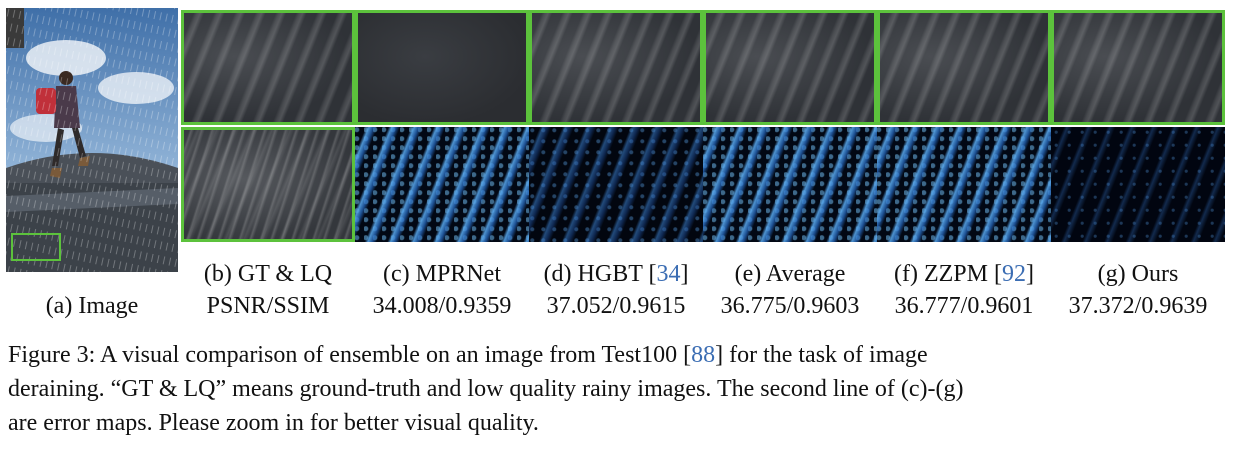 Image resolution: width=1236 pixels, height=460 pixels. Describe the element at coordinates (1138, 67) in the screenshot. I see `crop-ours` at that location.